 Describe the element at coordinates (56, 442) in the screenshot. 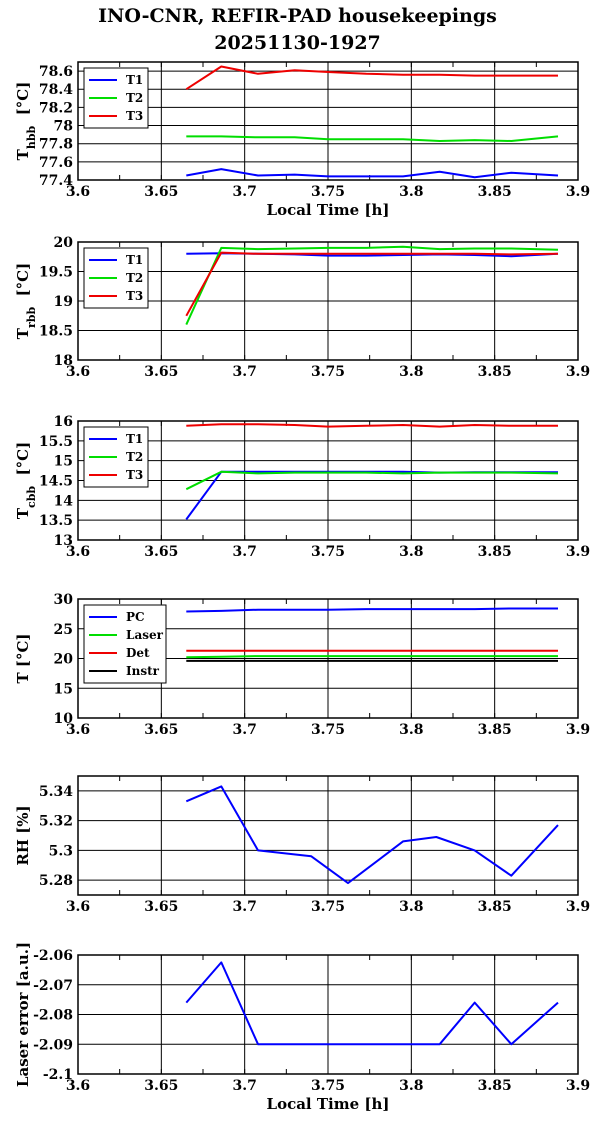

I see `y-tick-label: 15.5` at that location.